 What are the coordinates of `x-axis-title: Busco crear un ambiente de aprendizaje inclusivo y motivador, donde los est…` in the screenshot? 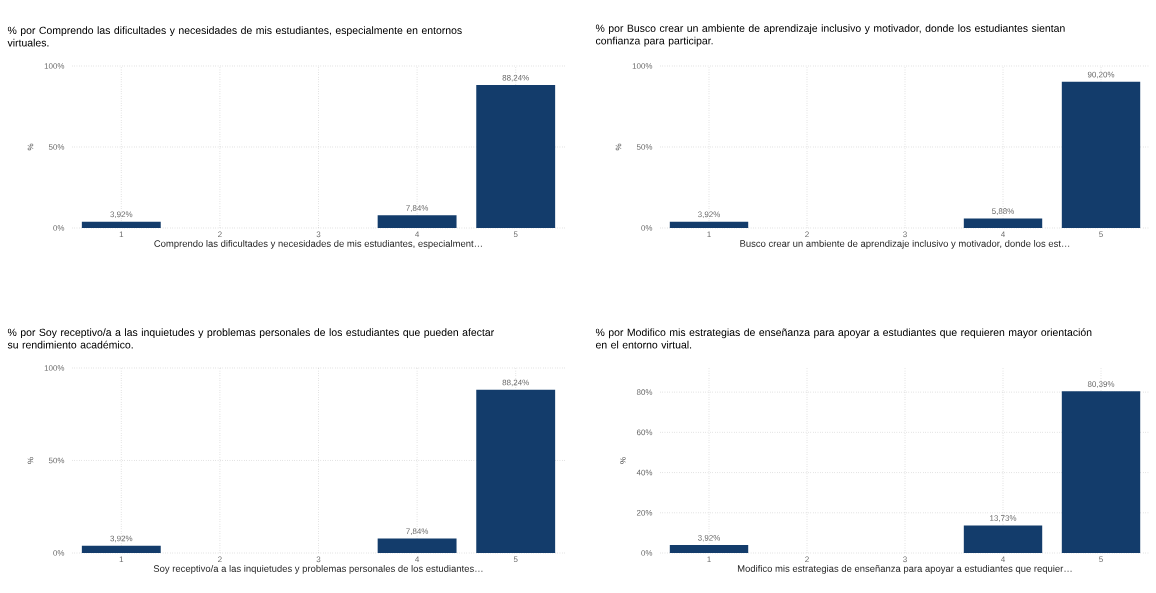 It's located at (905, 244).